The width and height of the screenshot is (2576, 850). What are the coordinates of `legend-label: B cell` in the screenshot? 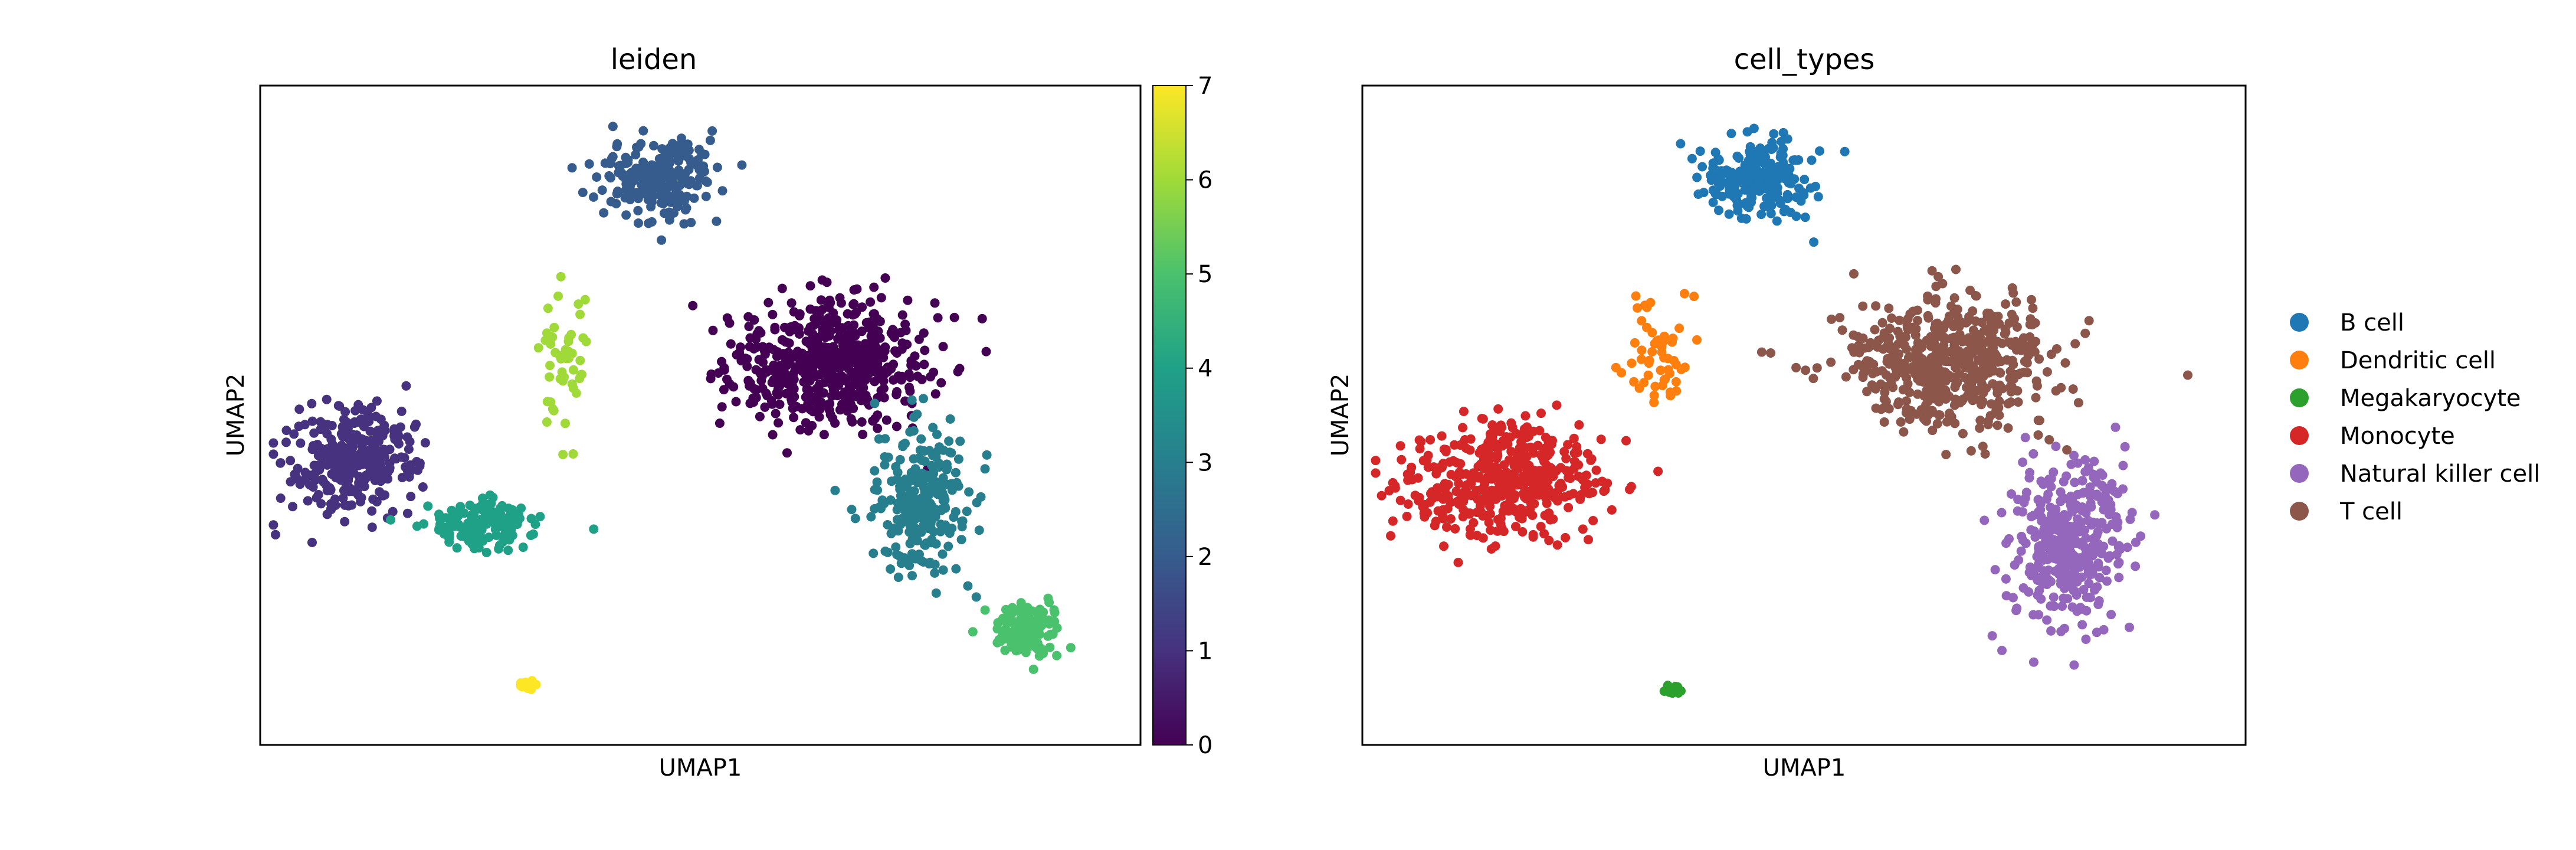 It's located at (2372, 322).